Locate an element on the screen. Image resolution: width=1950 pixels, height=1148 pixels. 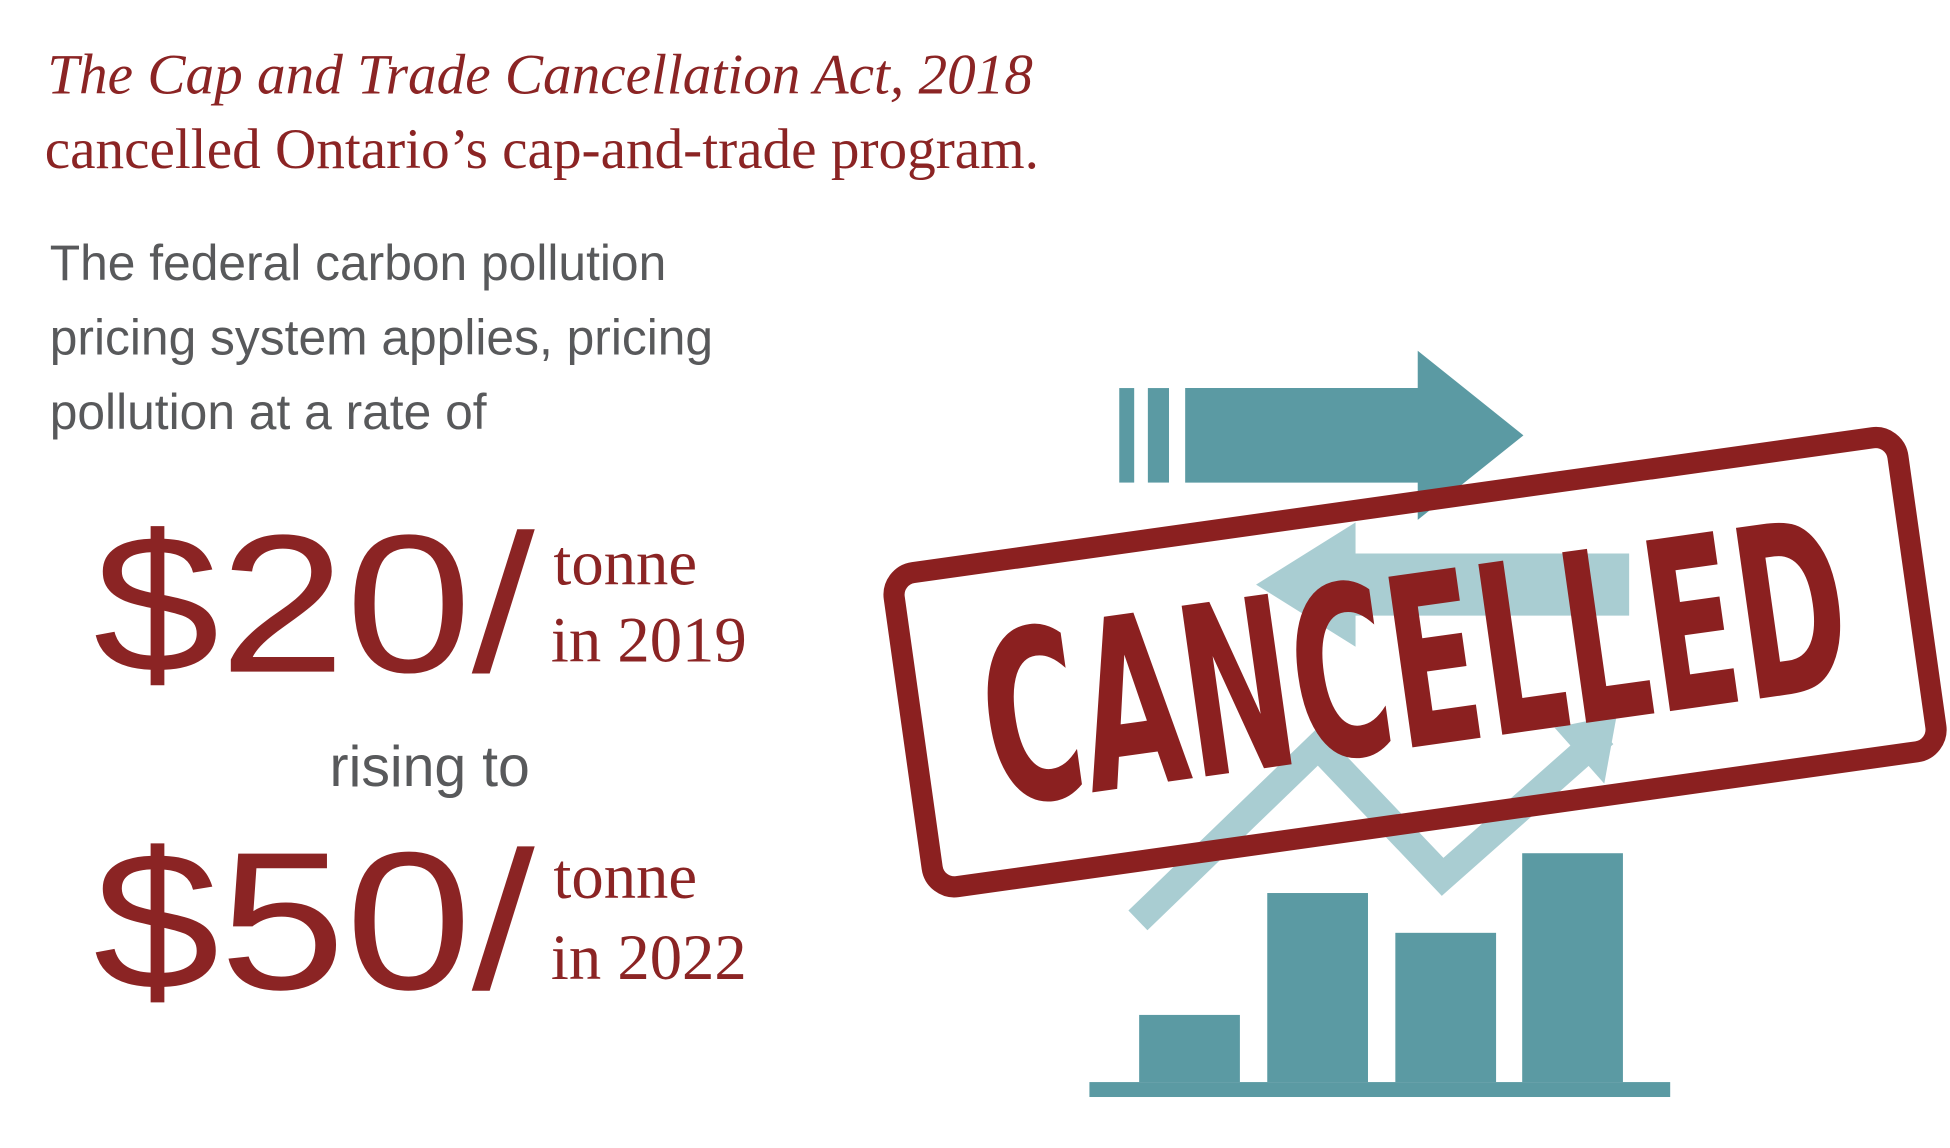
connector: rising to is located at coordinates (430, 767).